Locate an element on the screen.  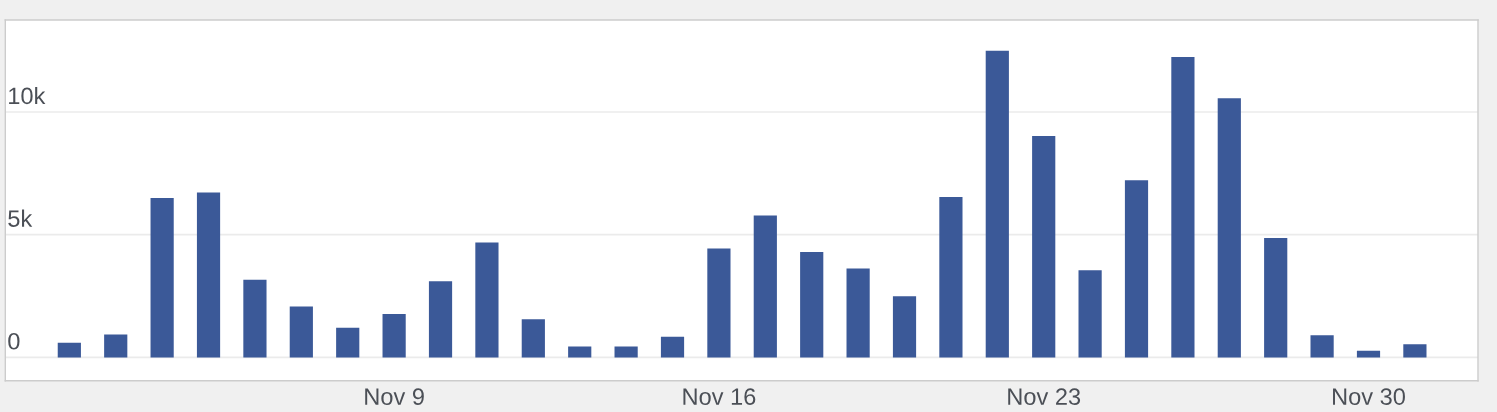
y-tick-label: 10k is located at coordinates (27, 95).